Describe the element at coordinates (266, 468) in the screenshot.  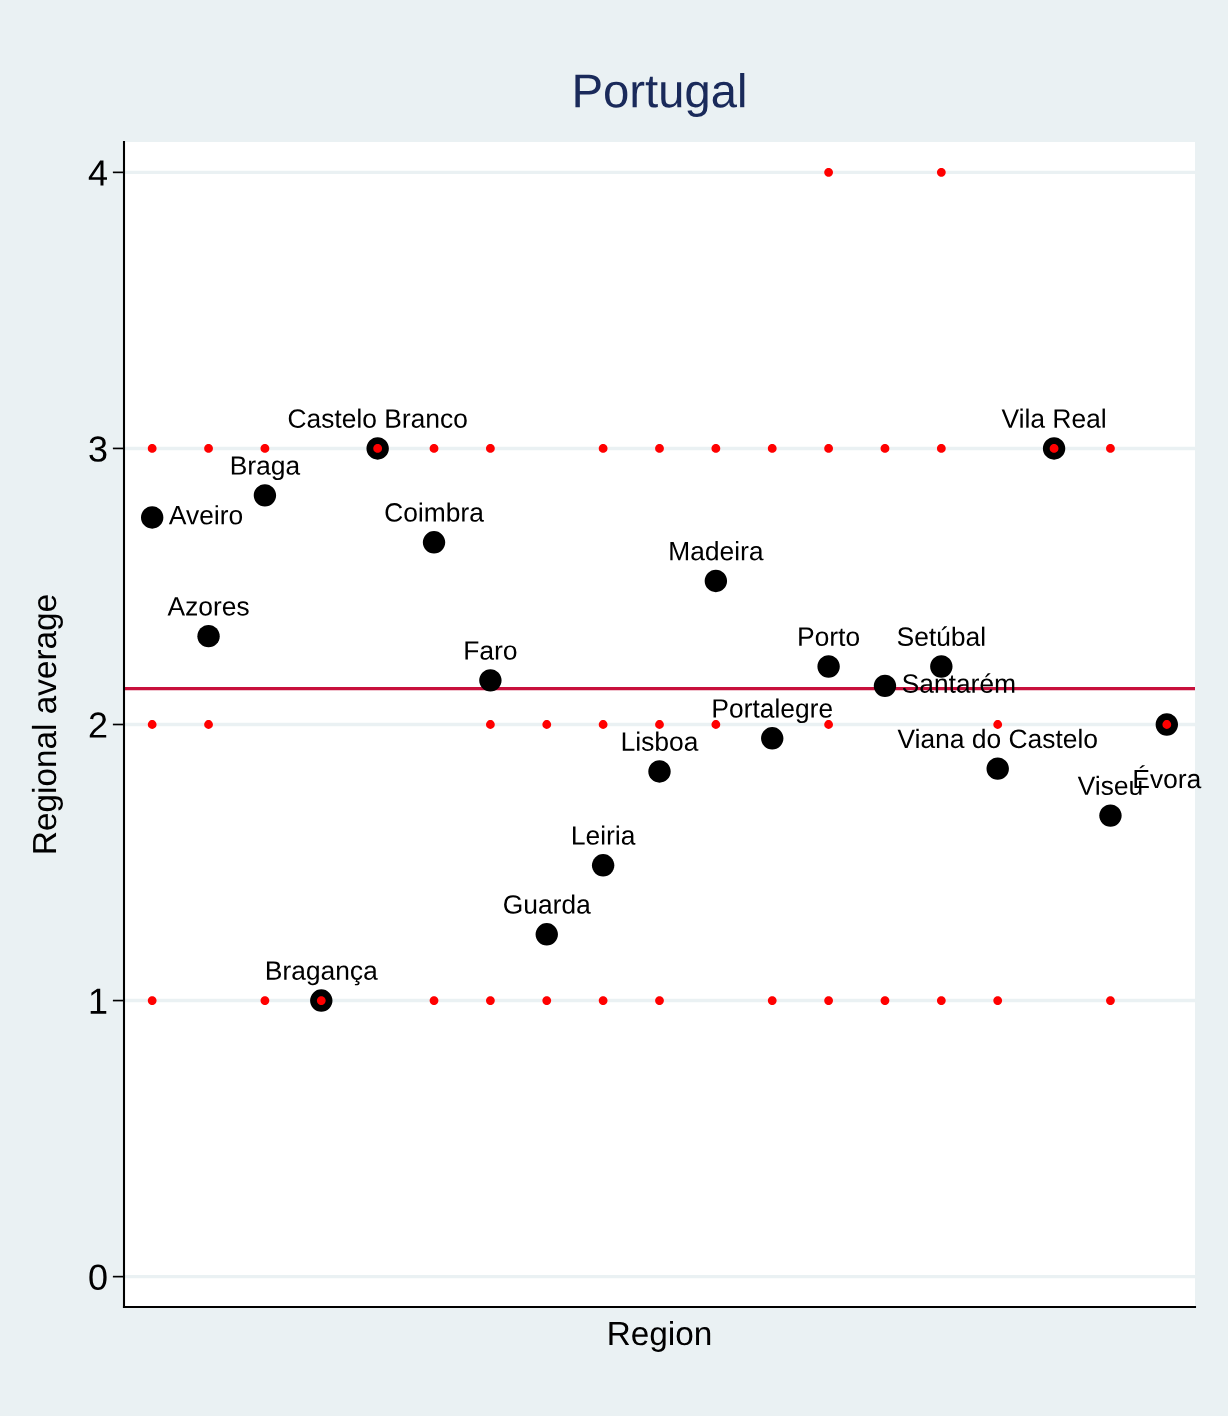
I see `data-label: Braga` at that location.